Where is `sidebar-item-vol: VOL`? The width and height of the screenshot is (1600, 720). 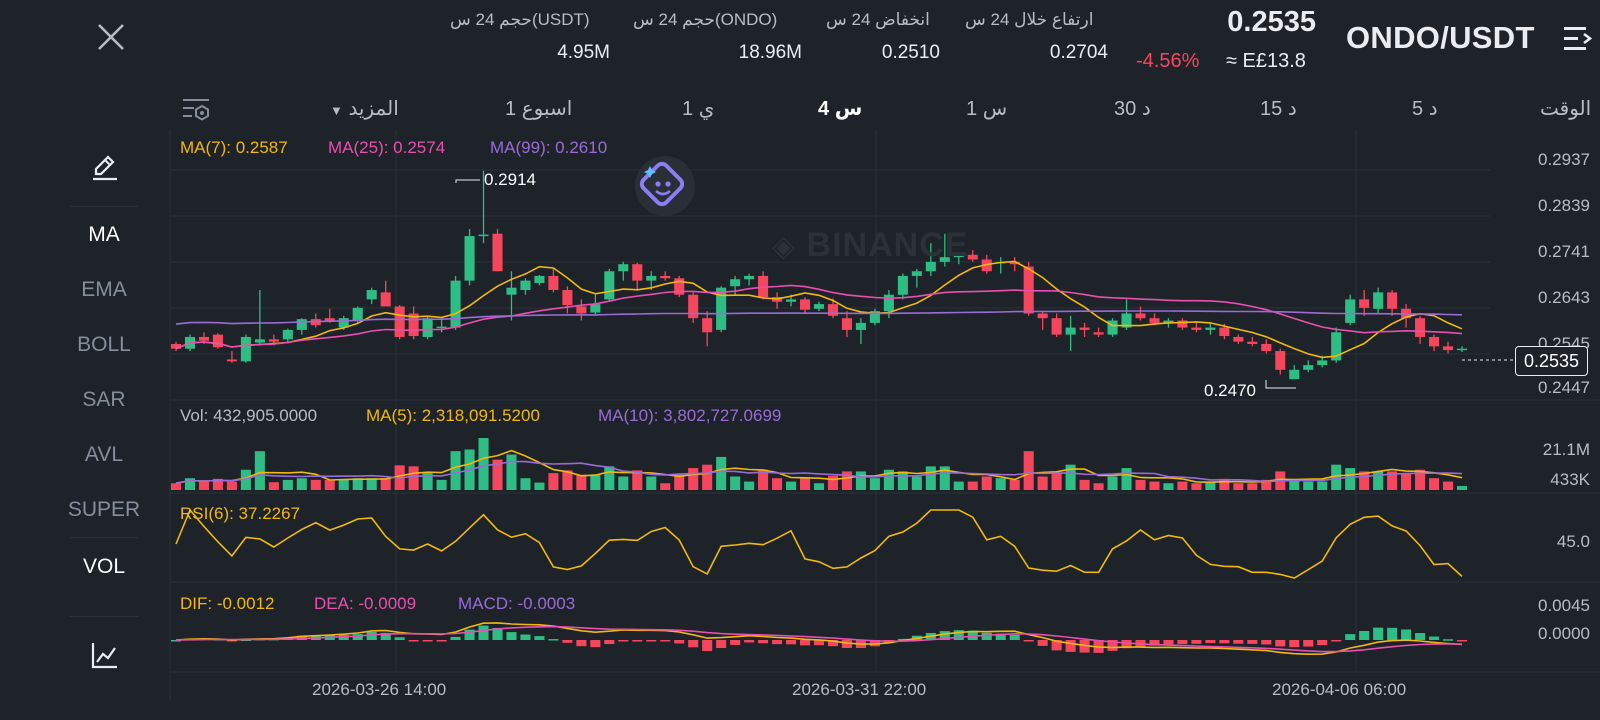 sidebar-item-vol: VOL is located at coordinates (104, 566).